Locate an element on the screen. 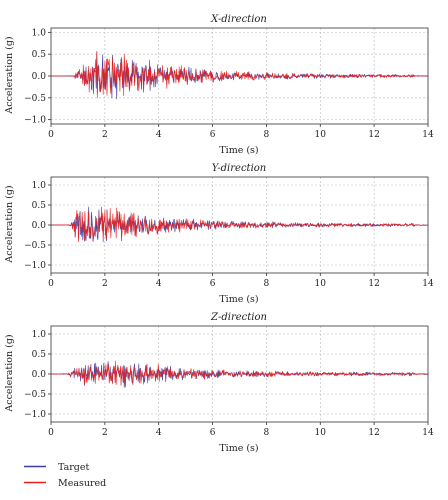  x-tick-label-x: 12 is located at coordinates (373, 135).